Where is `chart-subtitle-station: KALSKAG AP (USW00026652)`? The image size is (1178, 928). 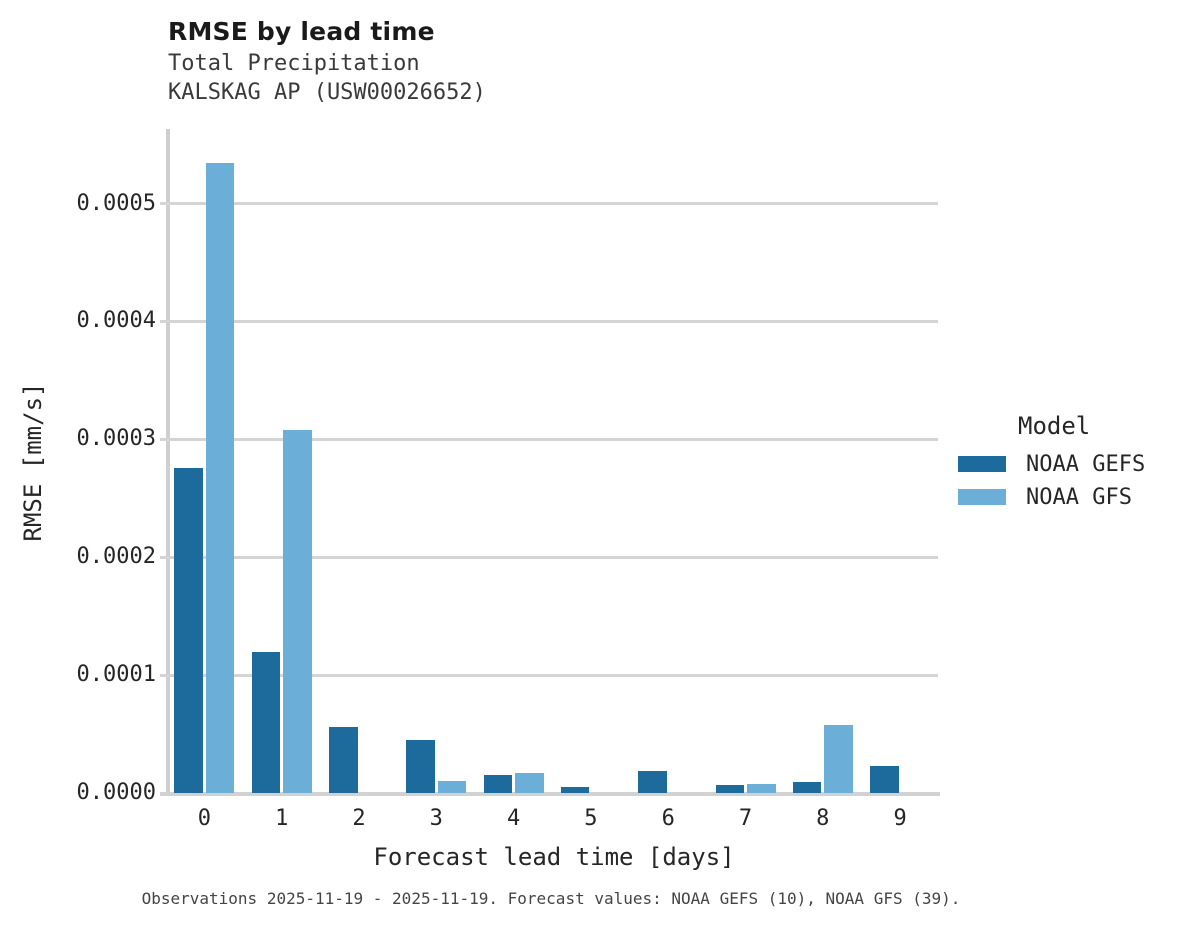
chart-subtitle-station: KALSKAG AP (USW00026652) is located at coordinates (327, 92).